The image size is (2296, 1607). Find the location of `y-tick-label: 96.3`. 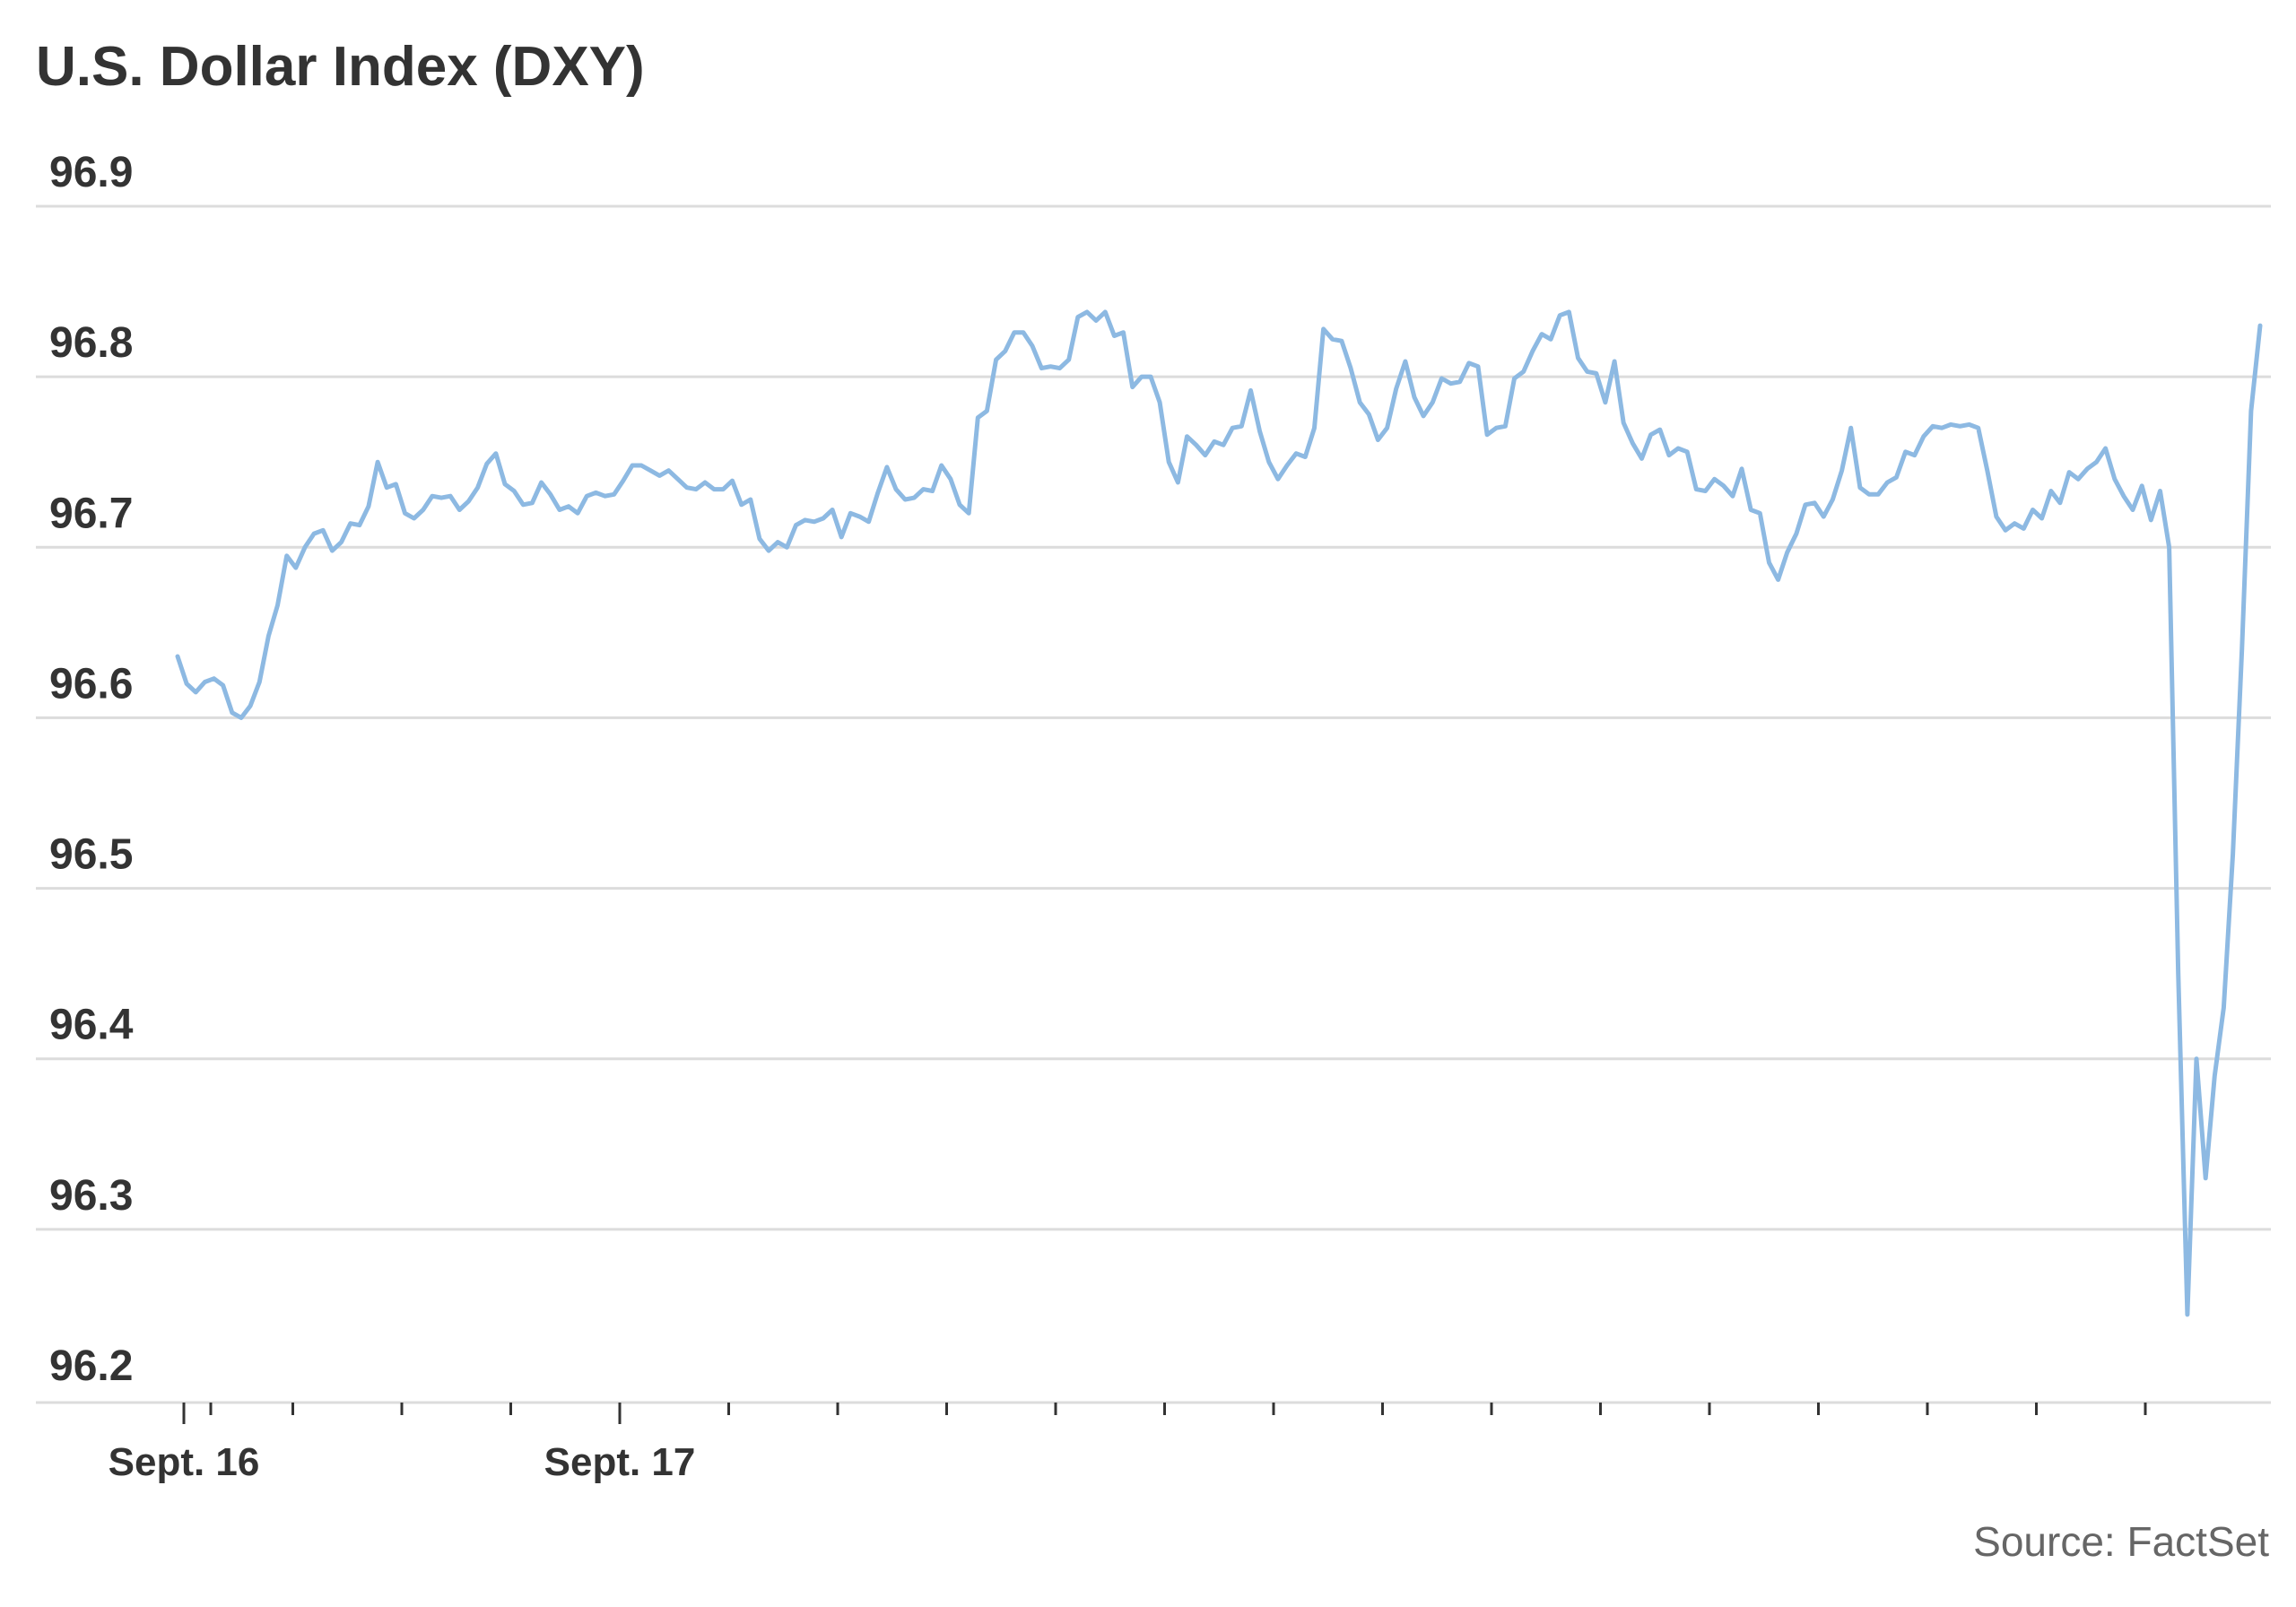

y-tick-label: 96.3 is located at coordinates (91, 1196).